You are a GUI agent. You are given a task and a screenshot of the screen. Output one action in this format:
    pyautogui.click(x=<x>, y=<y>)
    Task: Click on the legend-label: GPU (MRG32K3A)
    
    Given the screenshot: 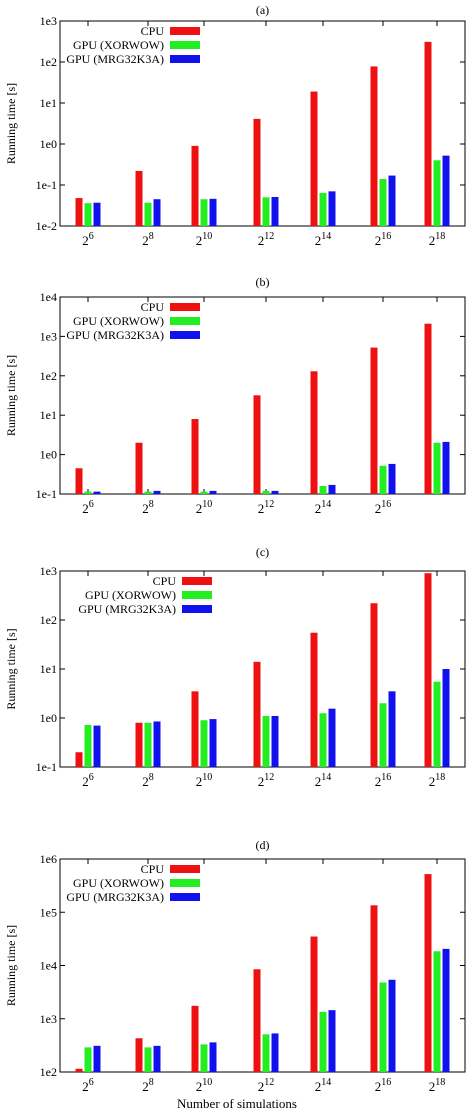 What is the action you would take?
    pyautogui.click(x=115, y=59)
    